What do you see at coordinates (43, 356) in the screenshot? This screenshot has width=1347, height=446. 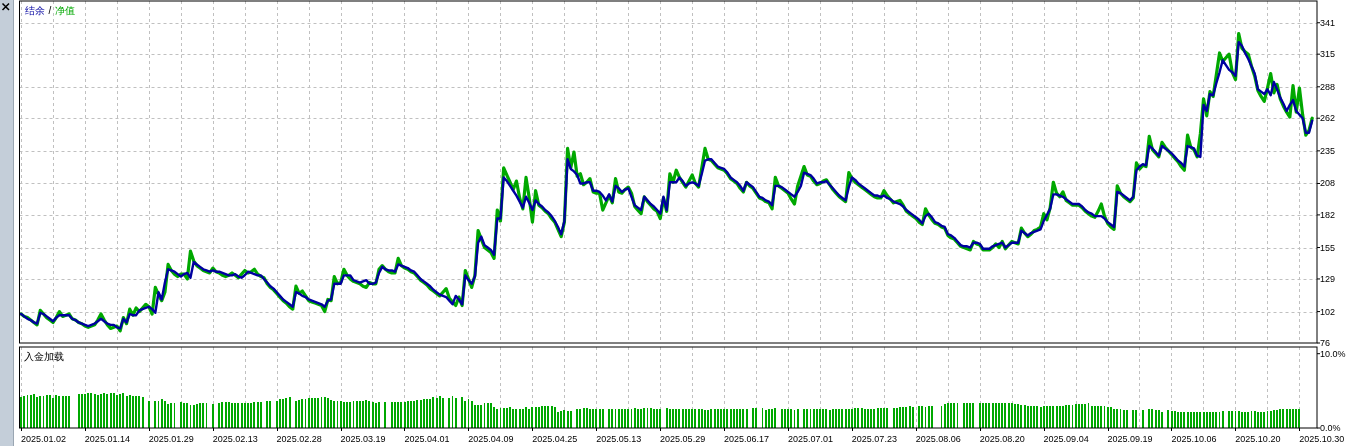 I see `title: 入金加载` at bounding box center [43, 356].